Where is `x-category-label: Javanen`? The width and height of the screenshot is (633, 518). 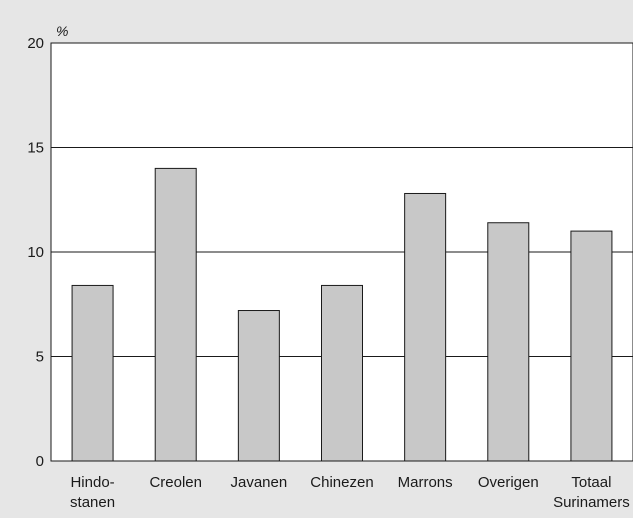 x-category-label: Javanen is located at coordinates (258, 482).